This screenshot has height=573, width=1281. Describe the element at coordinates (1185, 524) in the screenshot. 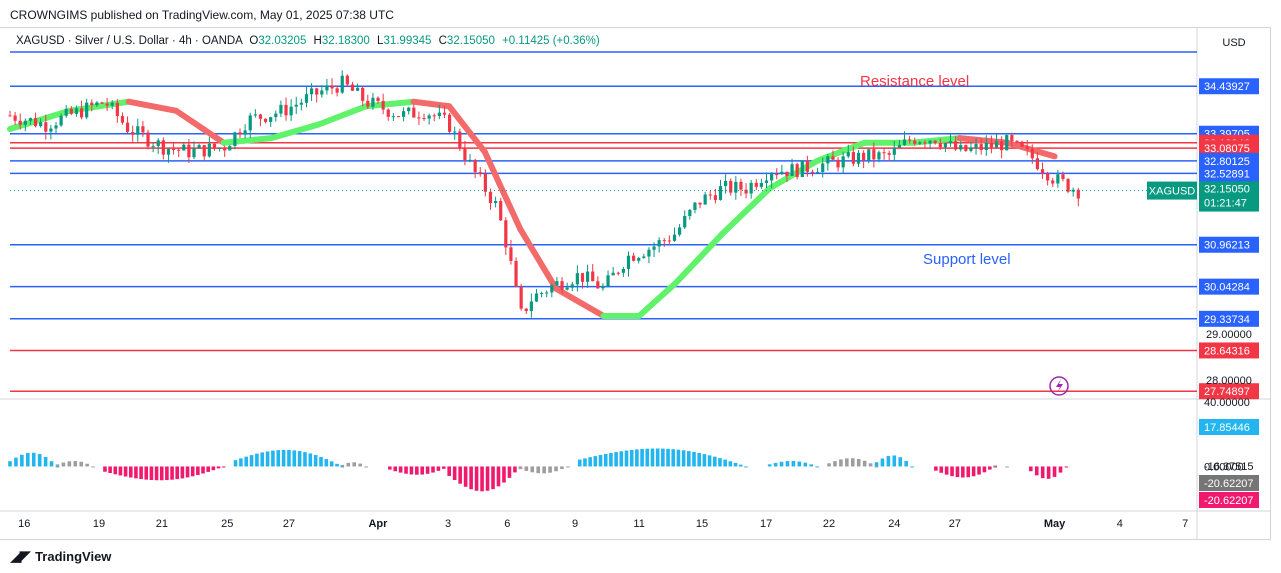

I see `time-axis-label: 7` at that location.